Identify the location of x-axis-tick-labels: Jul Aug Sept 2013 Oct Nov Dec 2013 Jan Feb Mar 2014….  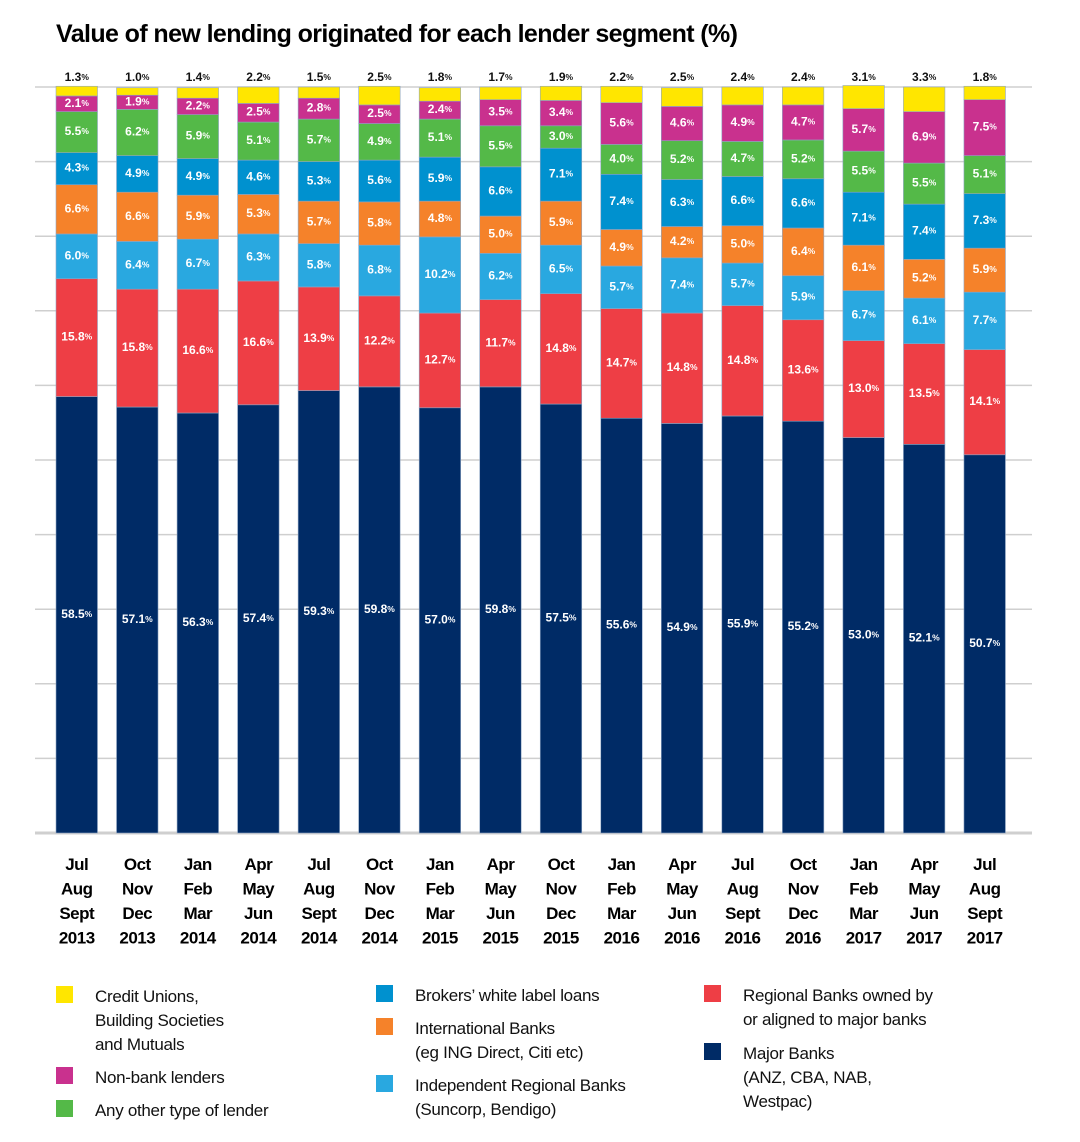
(531, 901).